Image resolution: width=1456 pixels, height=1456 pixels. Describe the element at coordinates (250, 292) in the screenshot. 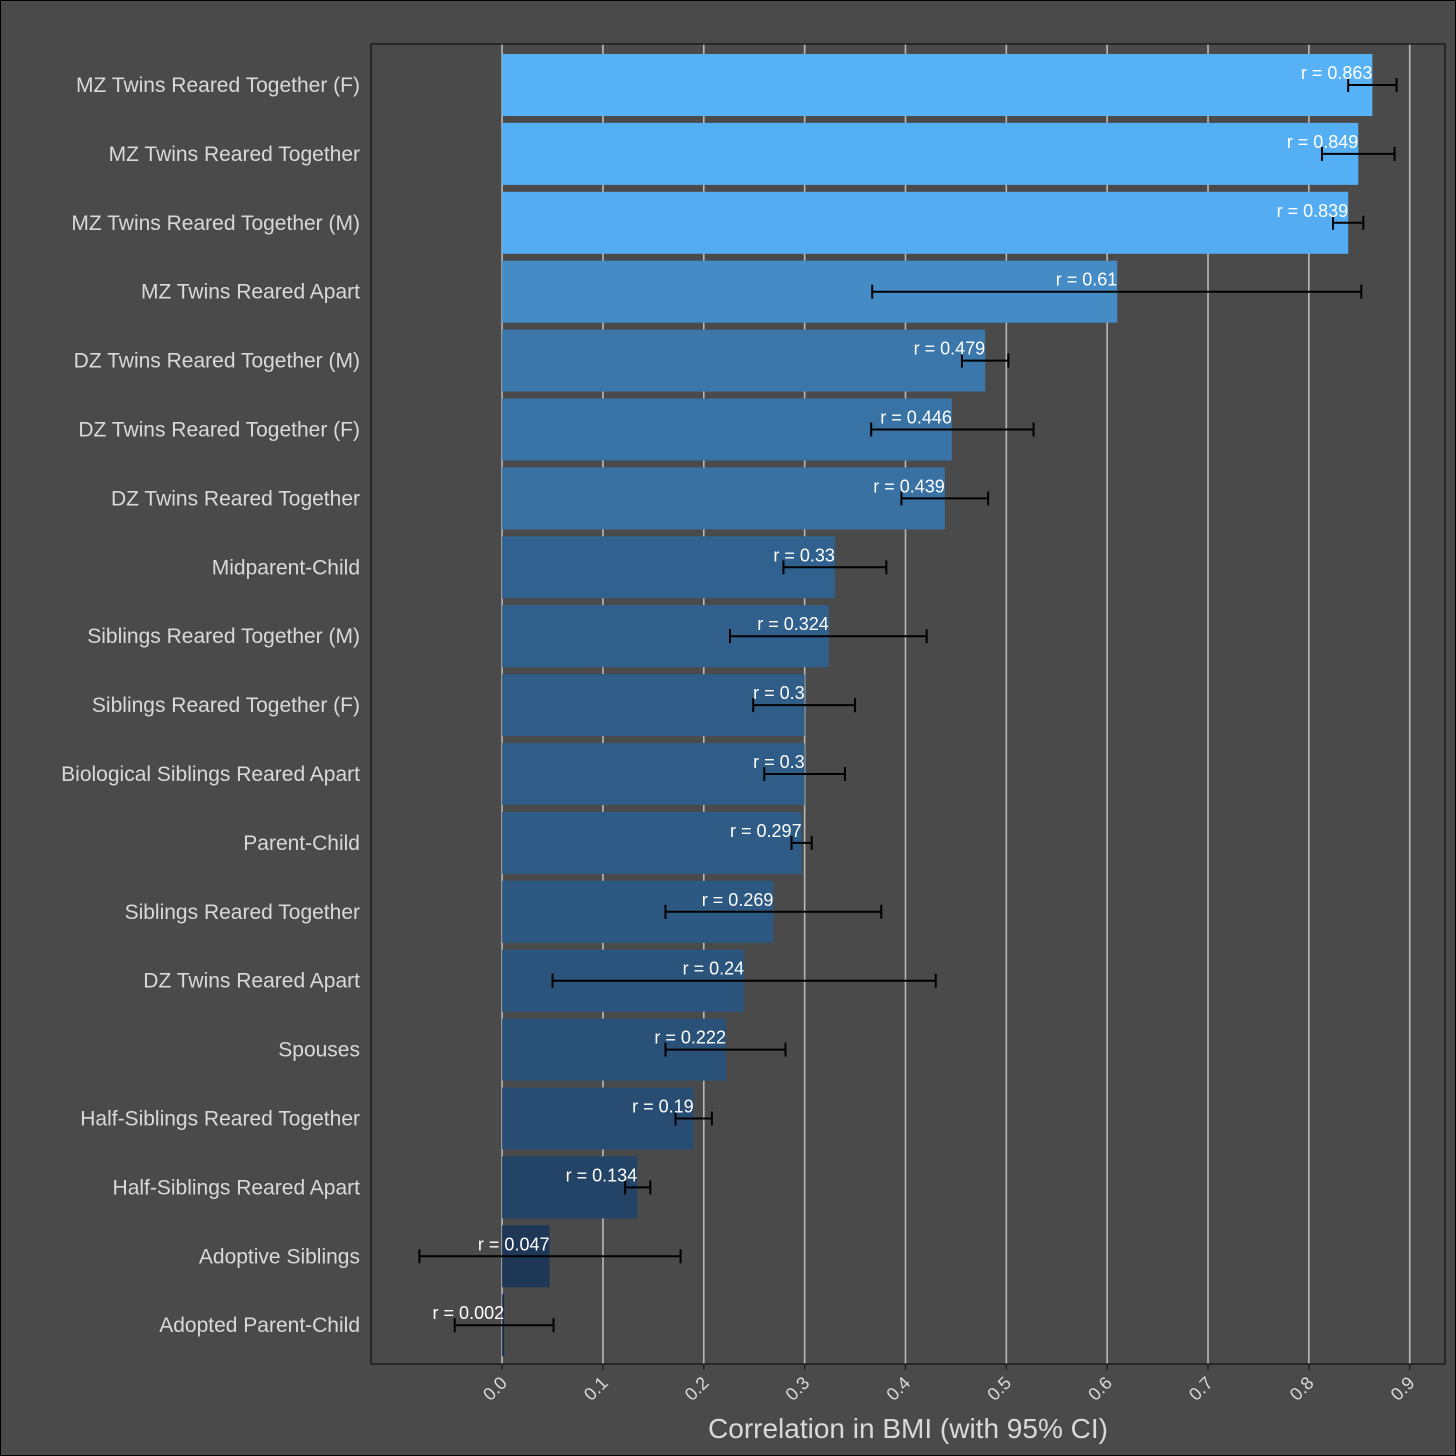

I see `y-category-label: MZ Twins Reared Apart` at that location.